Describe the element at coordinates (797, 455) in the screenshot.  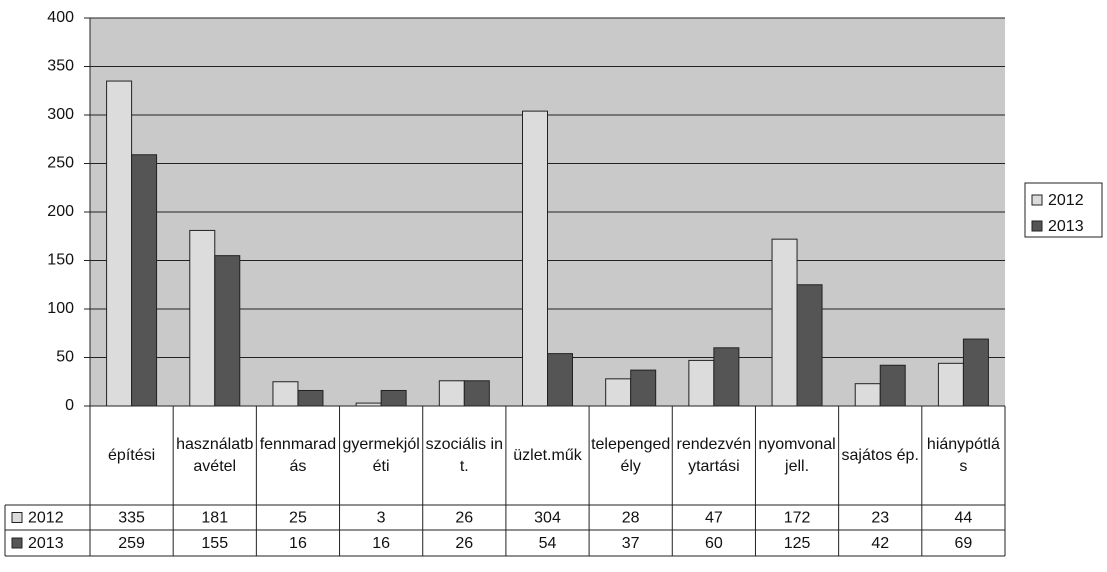
I see `x-tick-label: nyomvonal jell.` at that location.